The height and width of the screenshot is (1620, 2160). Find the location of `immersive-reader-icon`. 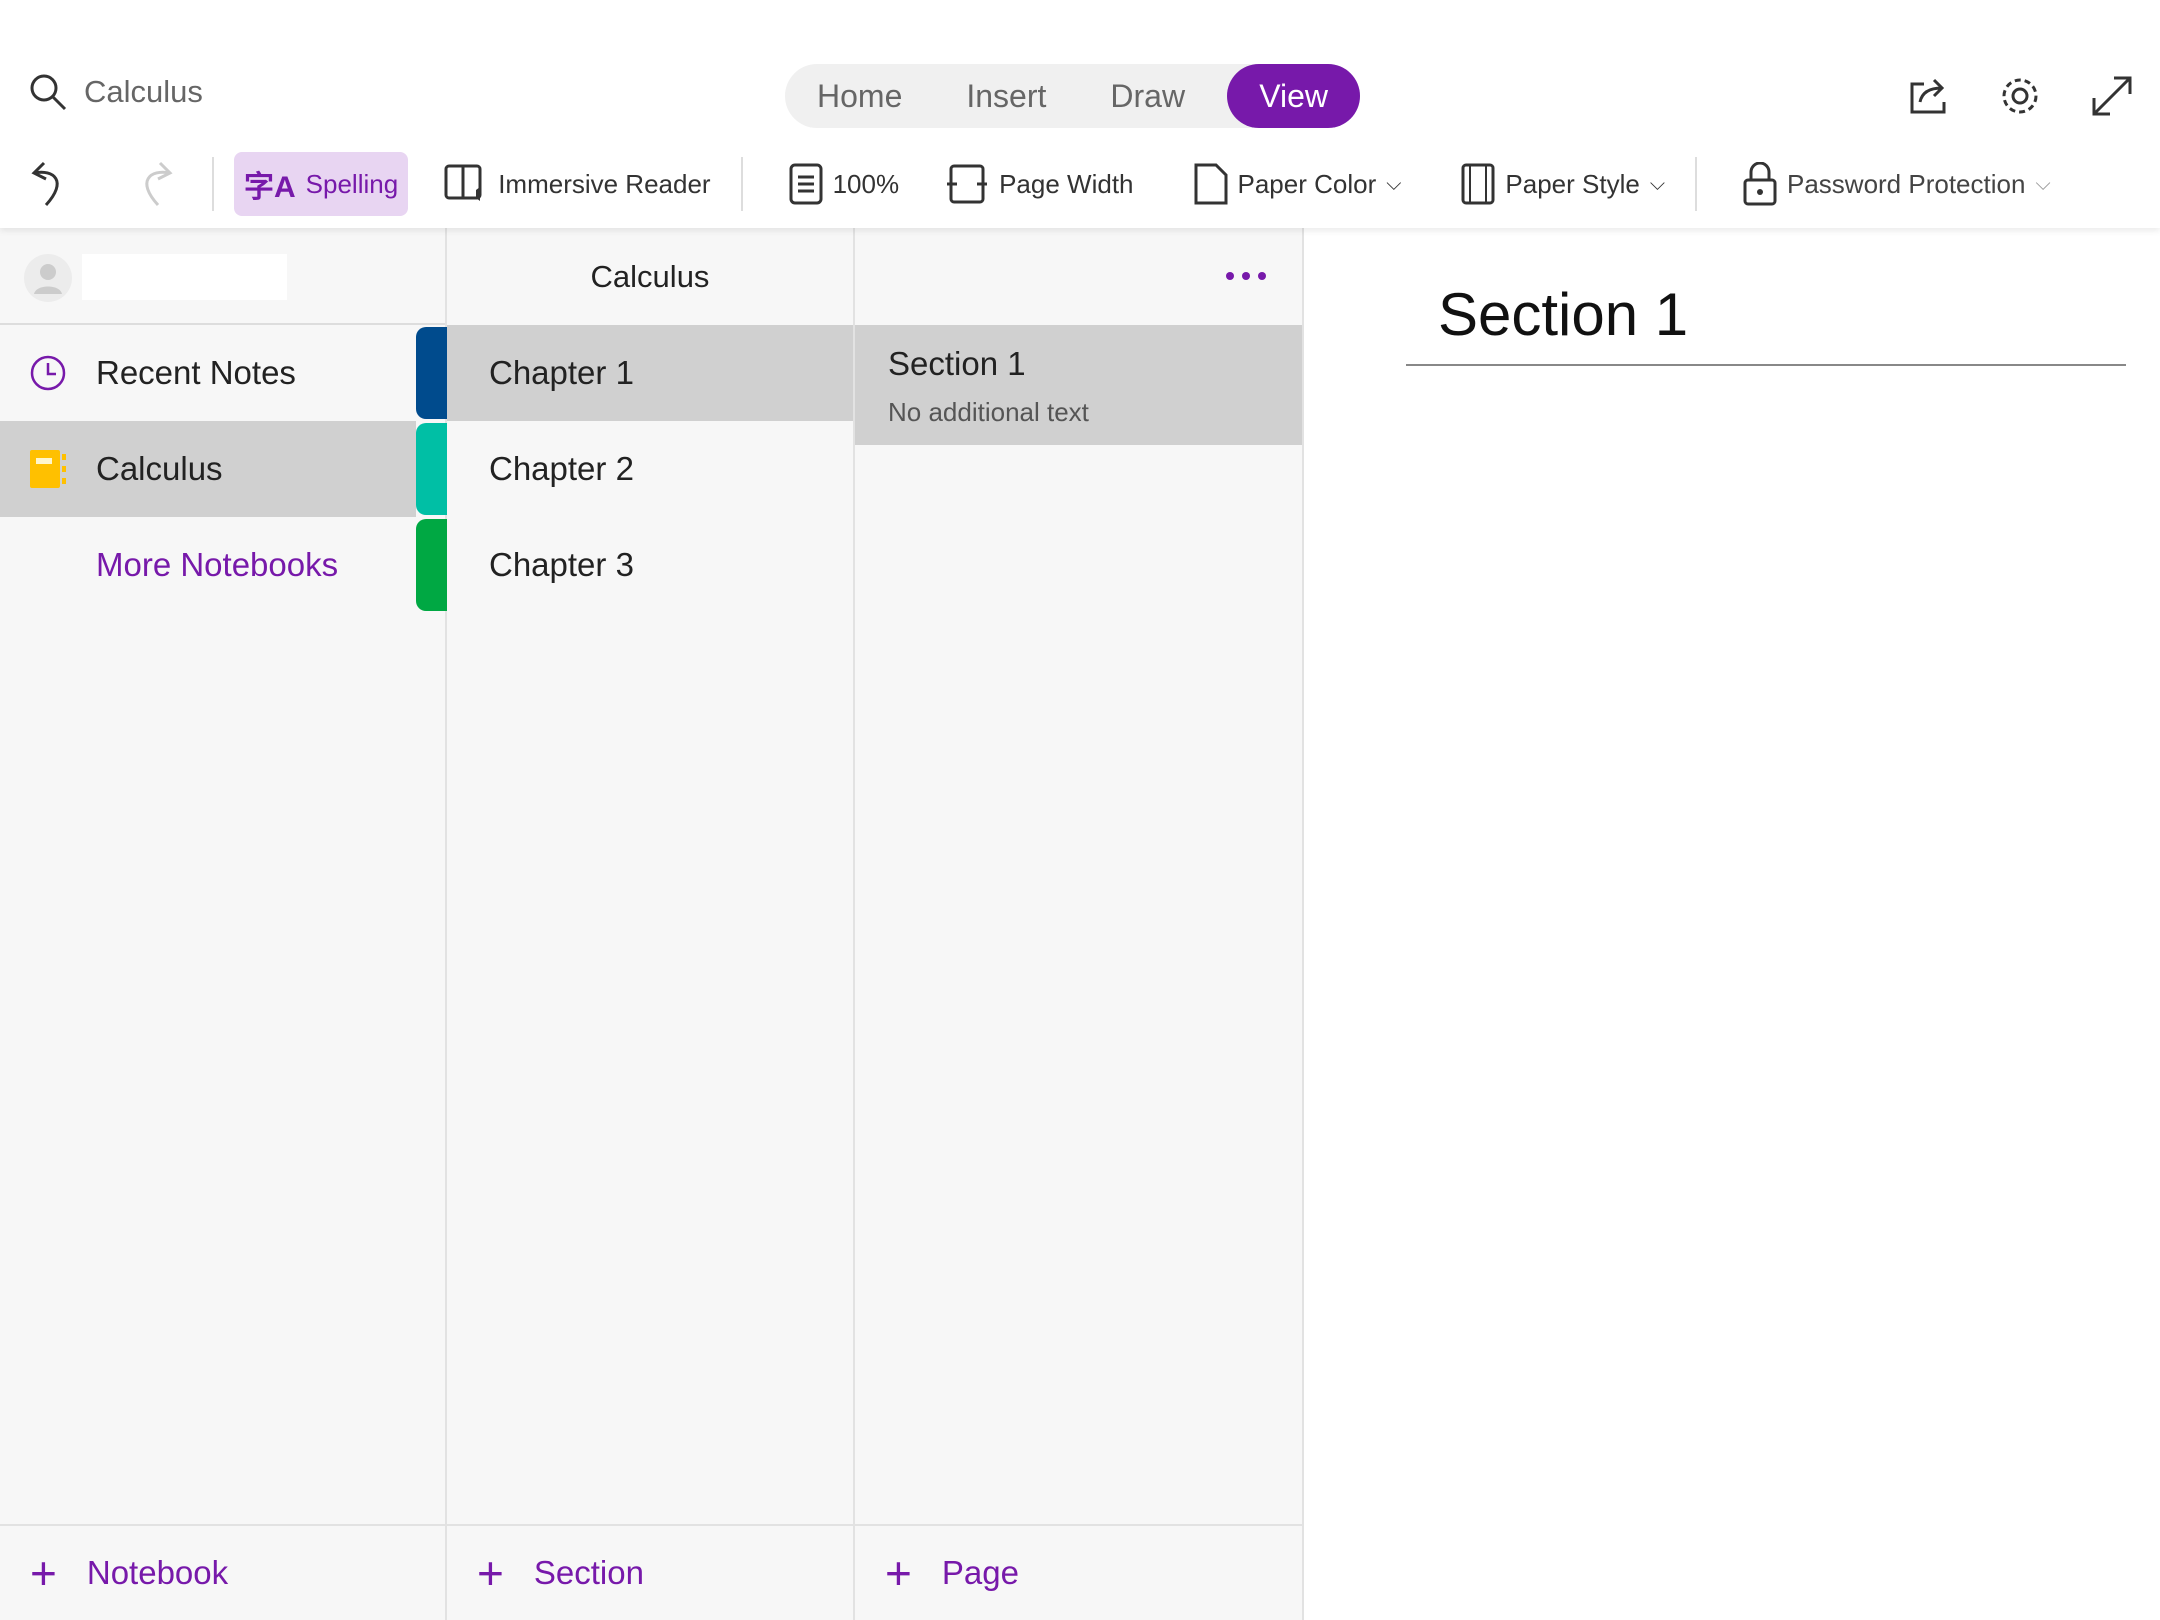

immersive-reader-icon is located at coordinates (463, 182).